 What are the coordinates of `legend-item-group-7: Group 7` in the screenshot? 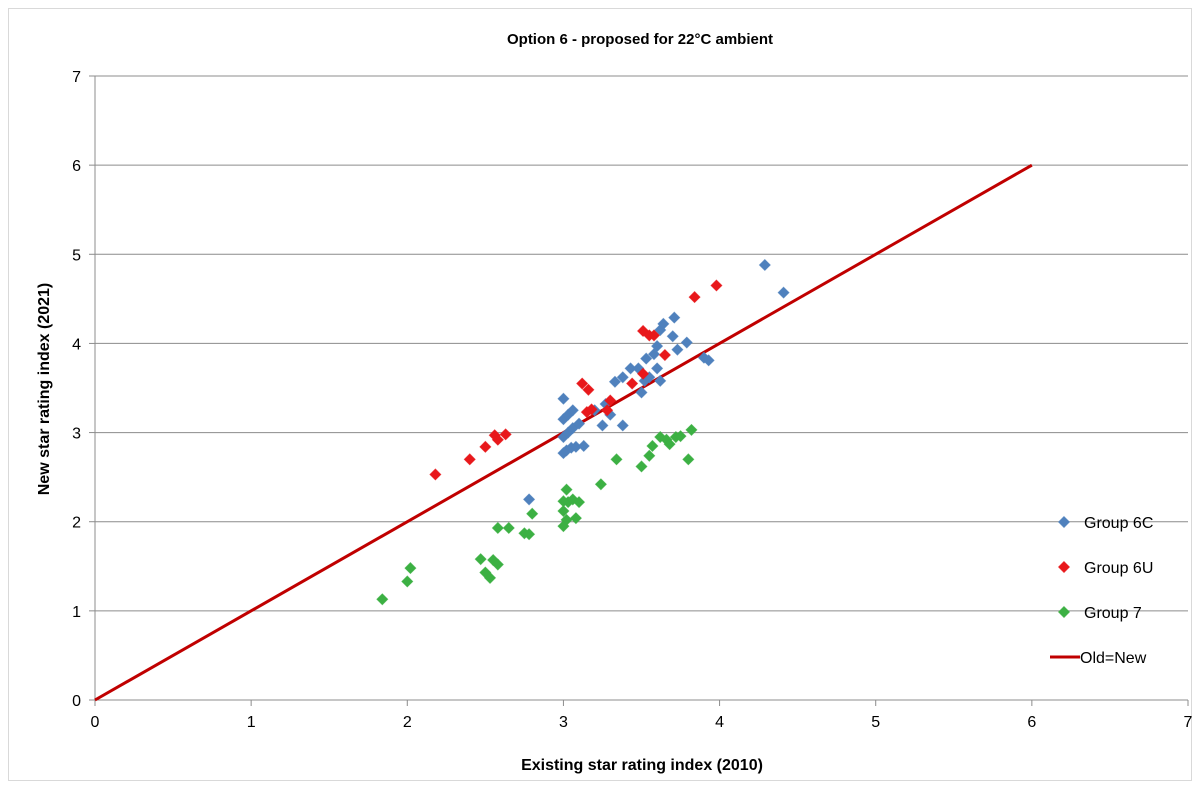 It's located at (1099, 613).